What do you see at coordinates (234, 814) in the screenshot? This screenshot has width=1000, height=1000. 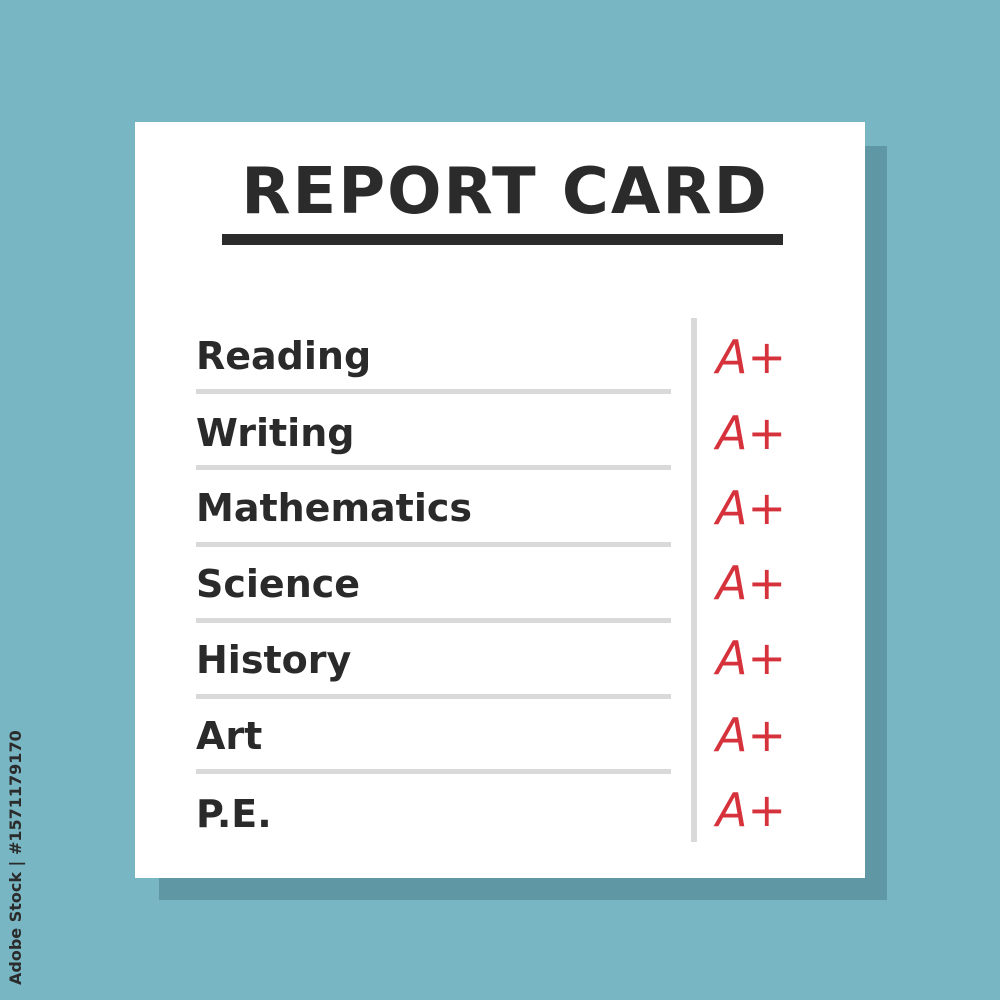 I see `subject-label: P.E.` at bounding box center [234, 814].